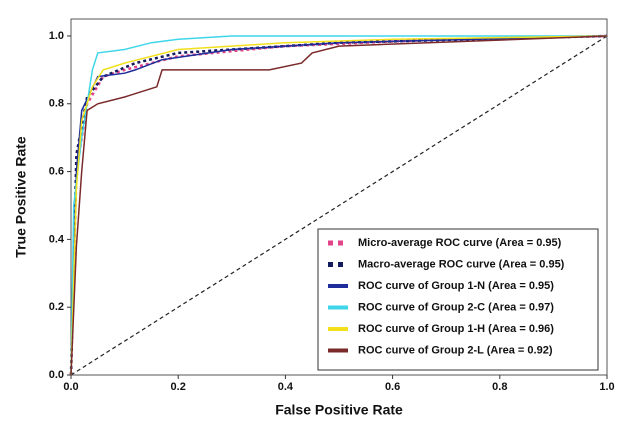  Describe the element at coordinates (456, 286) in the screenshot. I see `legend-label: ROC curve of Group 1-N (Area = 0.95)` at that location.